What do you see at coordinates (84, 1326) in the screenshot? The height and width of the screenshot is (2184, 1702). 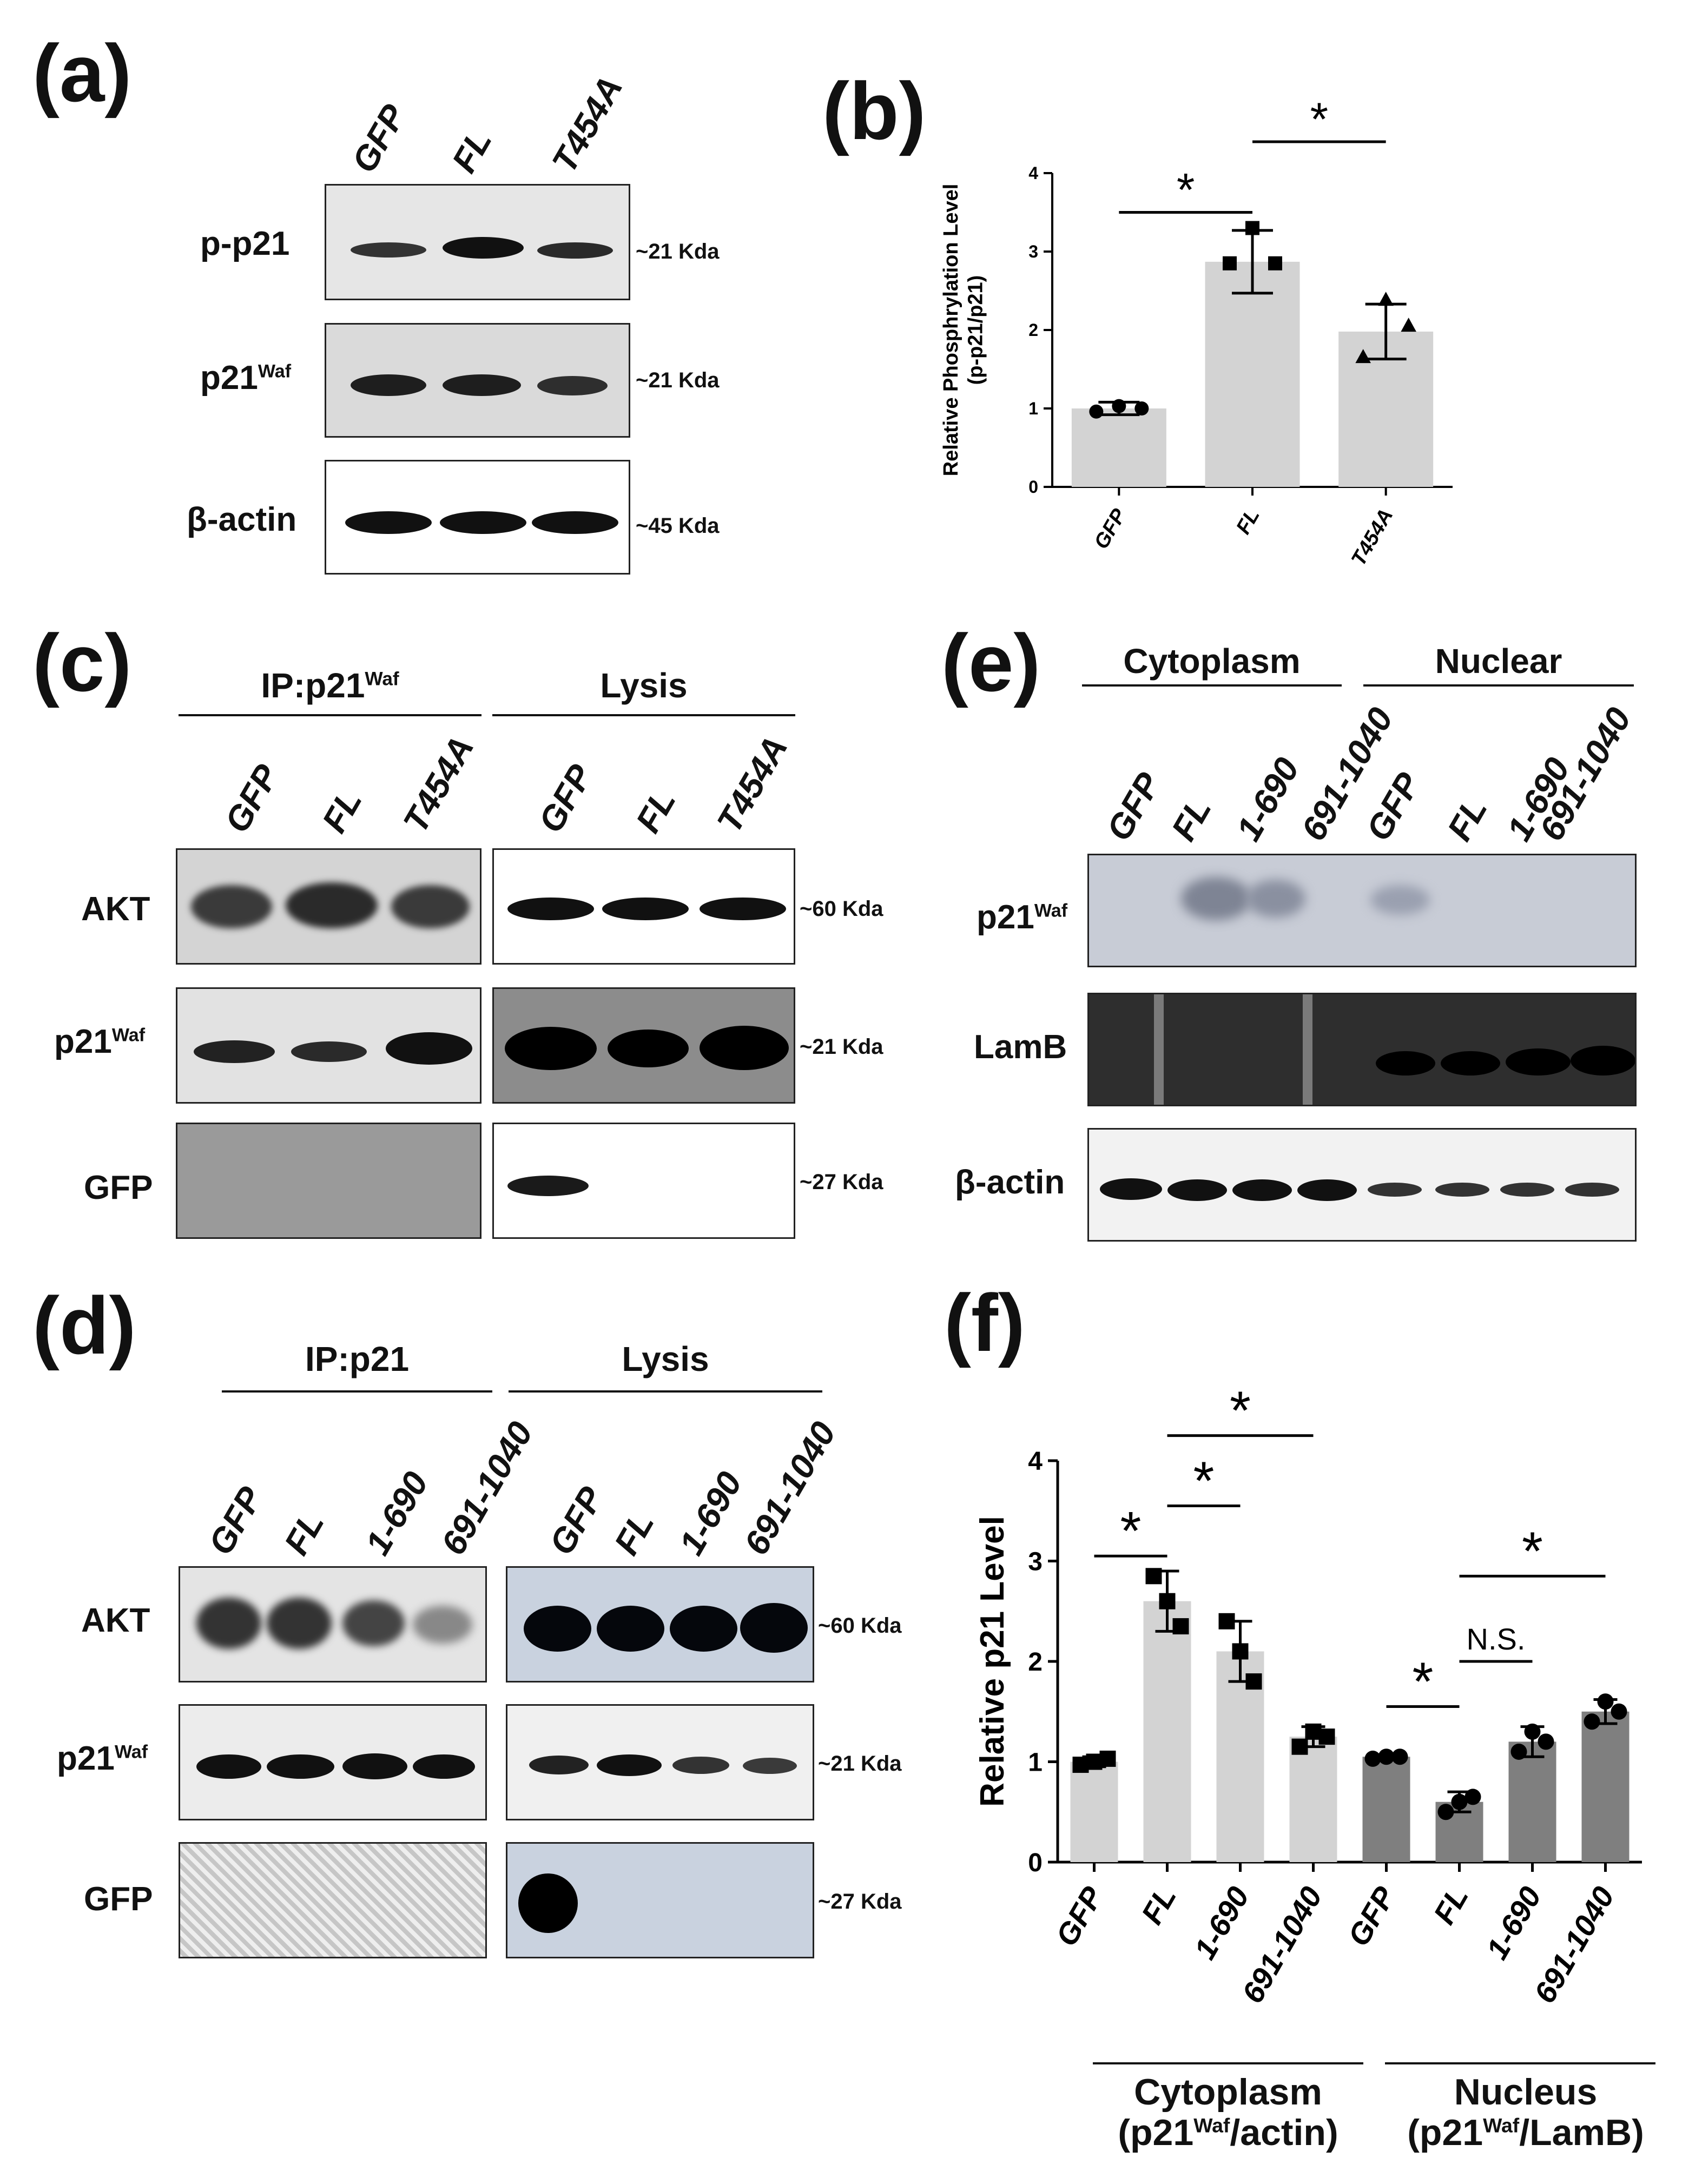 I see `panel-d-label: (d)` at bounding box center [84, 1326].